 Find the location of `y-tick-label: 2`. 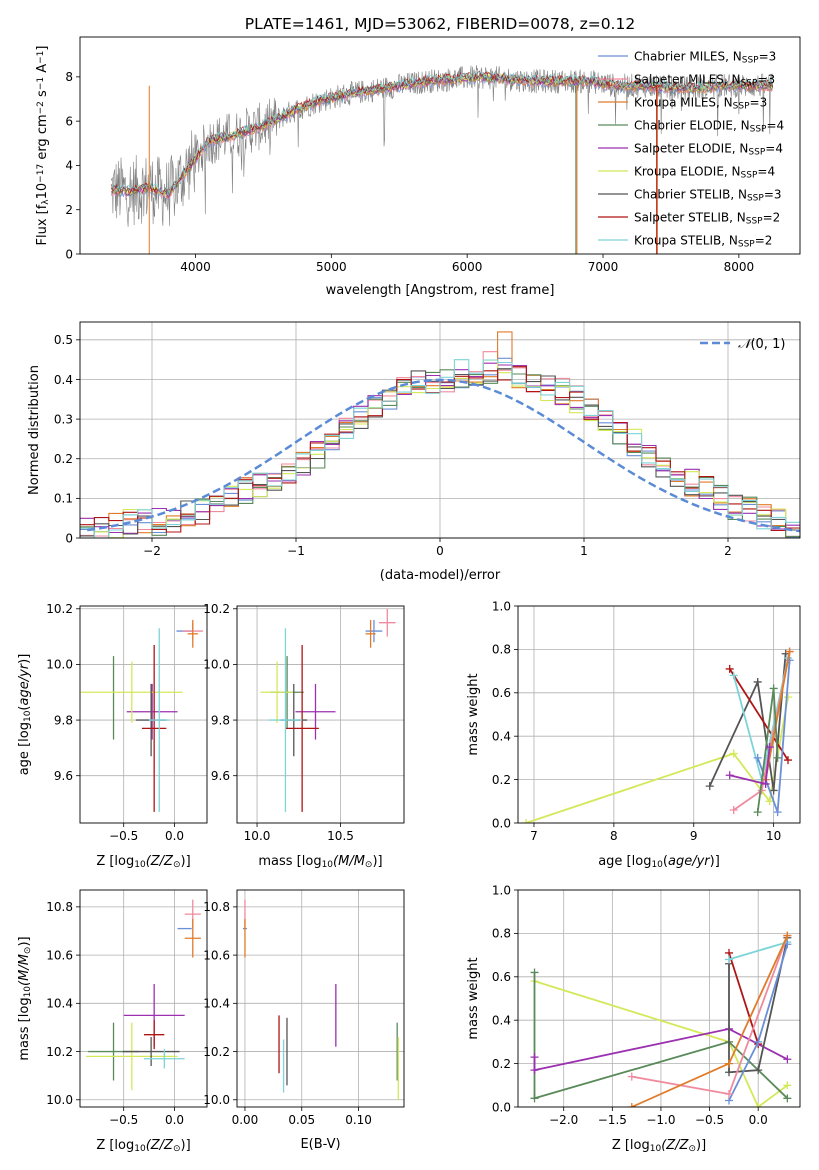

y-tick-label: 2 is located at coordinates (69, 210).